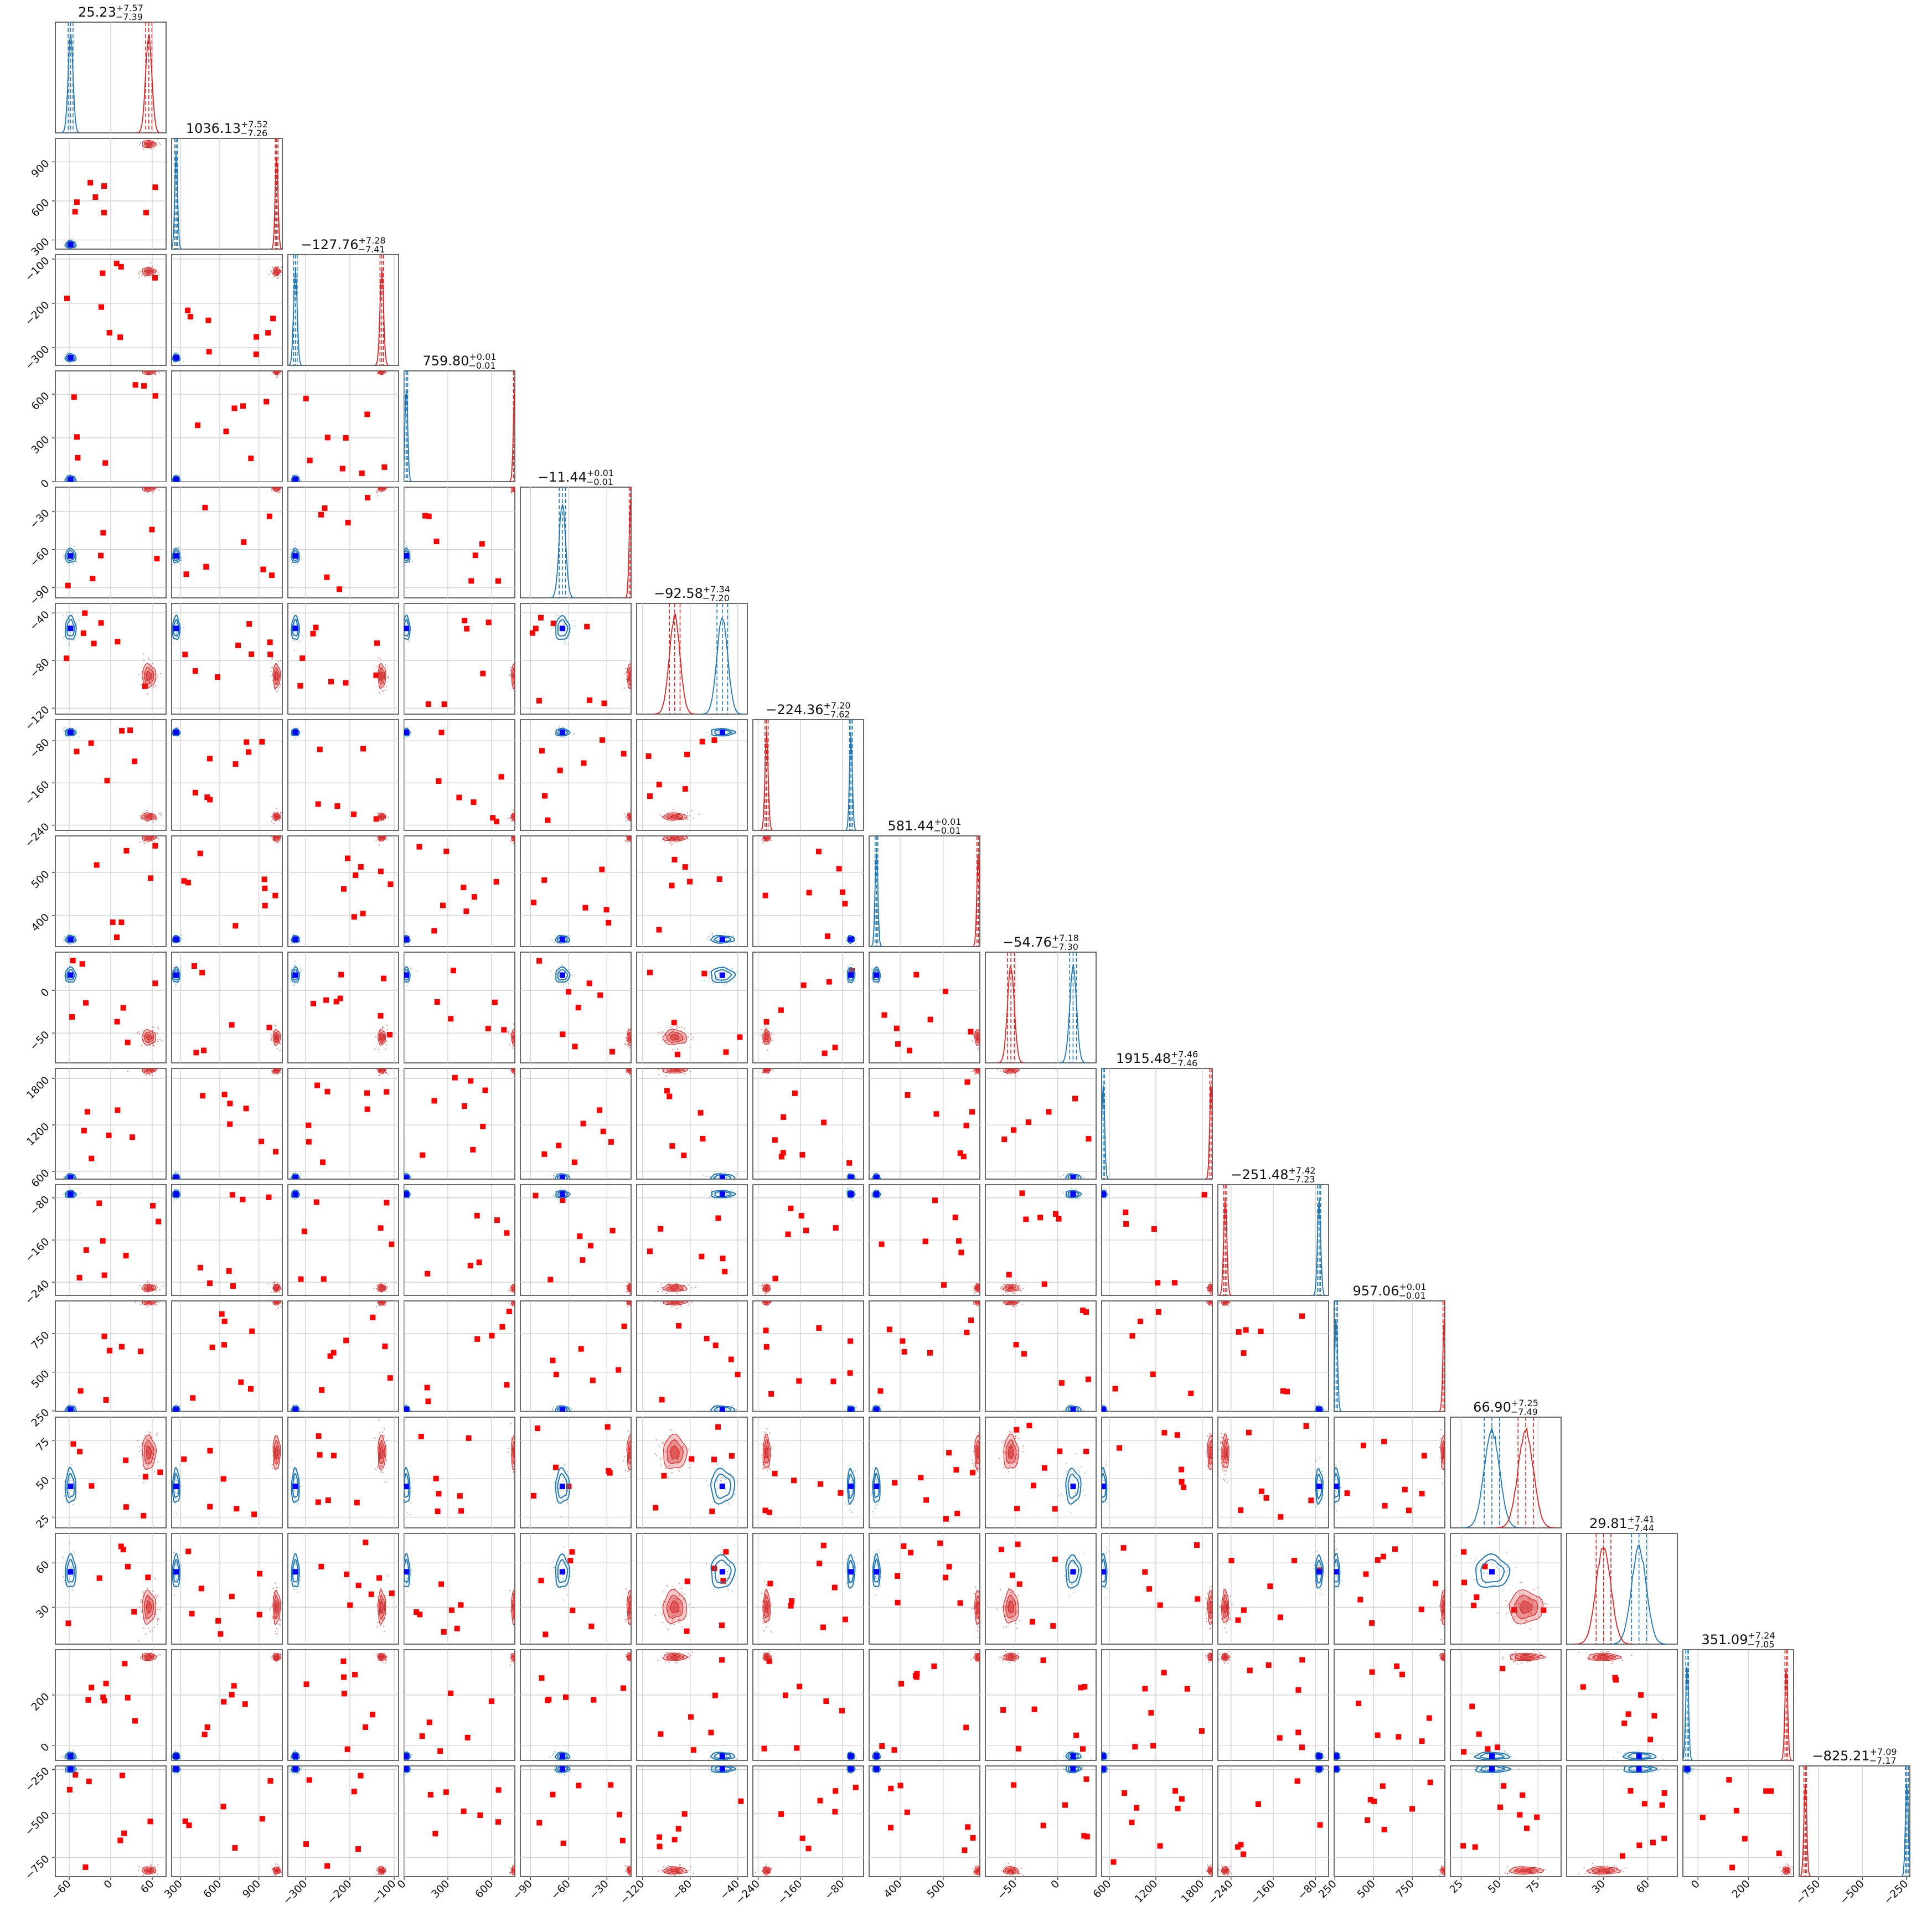 The image size is (1932, 1932). What do you see at coordinates (1041, 942) in the screenshot?
I see `param-title: −54.76+7.18 −7.30` at bounding box center [1041, 942].